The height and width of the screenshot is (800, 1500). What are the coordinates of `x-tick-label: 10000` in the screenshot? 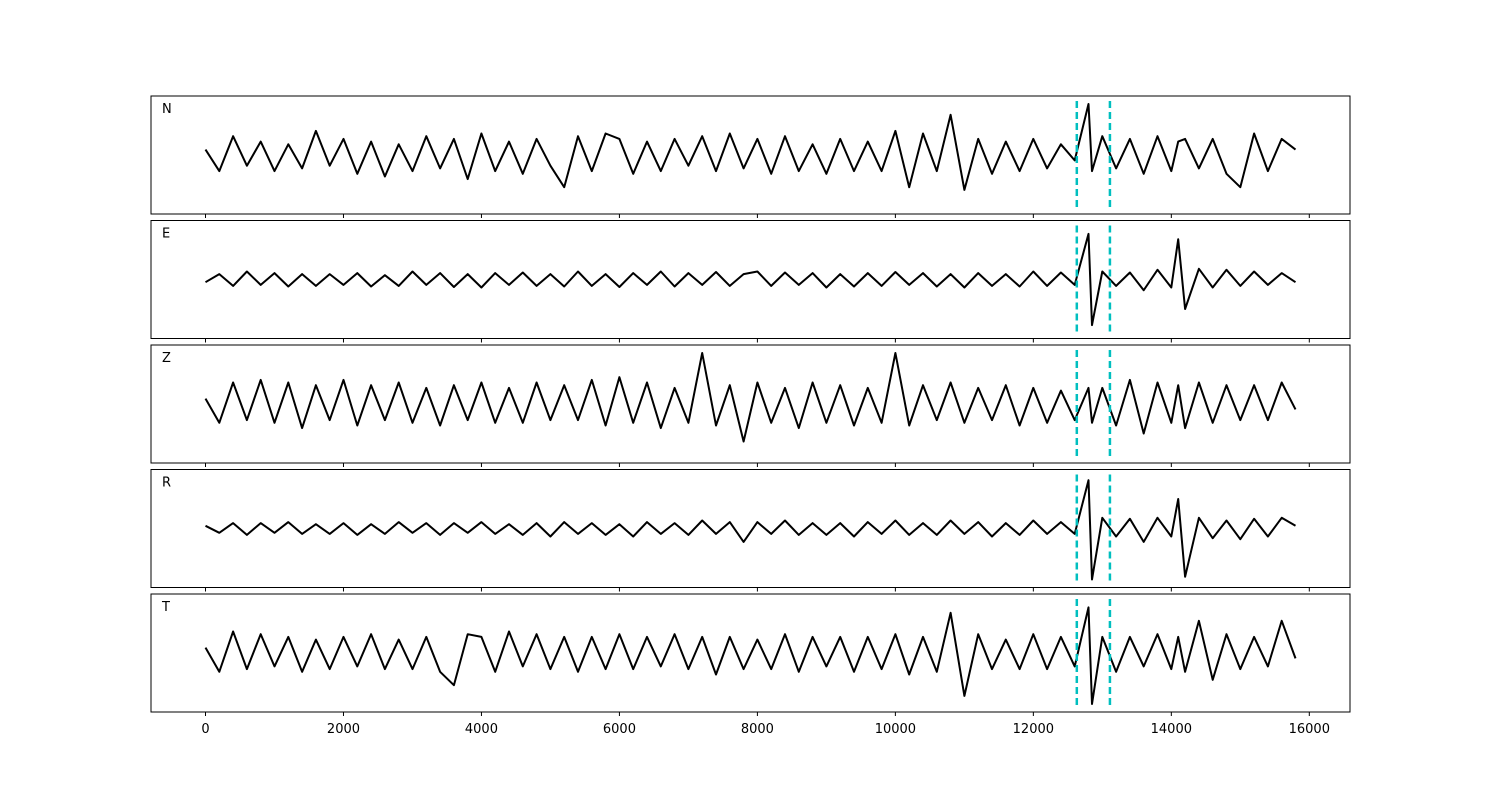 It's located at (895, 729).